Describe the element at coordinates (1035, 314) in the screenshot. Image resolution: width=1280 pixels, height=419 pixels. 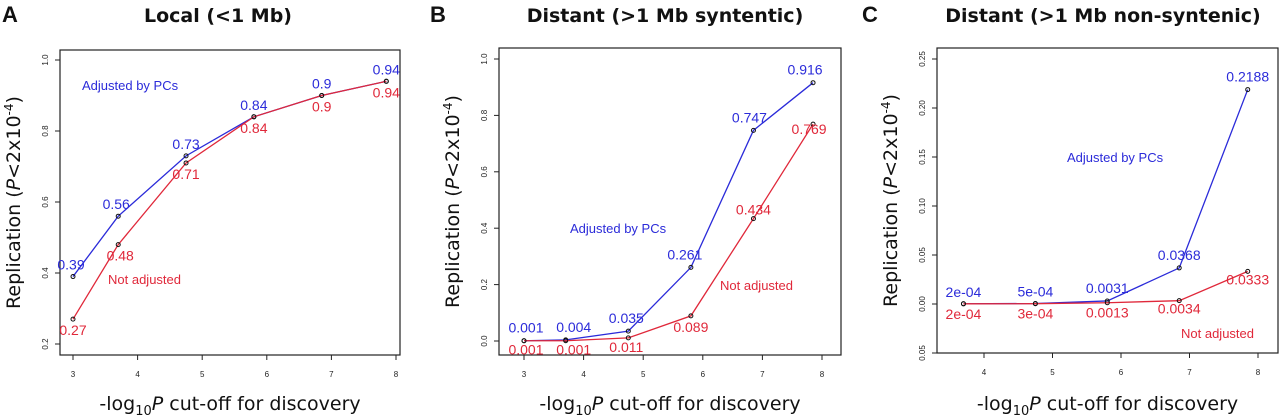
I see `data-label: 3e-04` at that location.